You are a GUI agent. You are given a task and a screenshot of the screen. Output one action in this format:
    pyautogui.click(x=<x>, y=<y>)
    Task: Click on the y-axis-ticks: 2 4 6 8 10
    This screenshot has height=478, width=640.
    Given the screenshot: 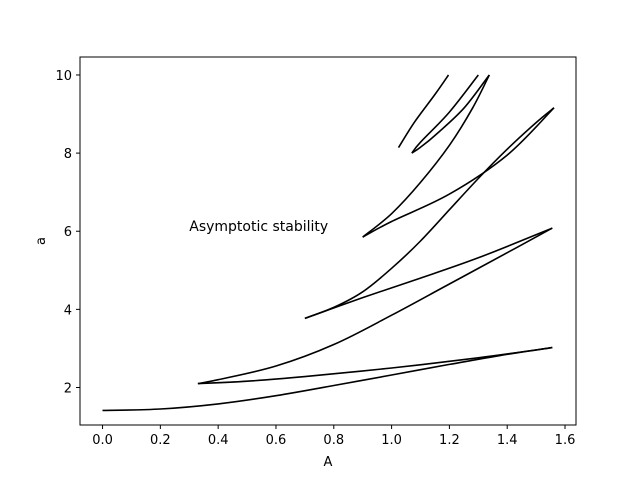 What is the action you would take?
    pyautogui.click(x=67, y=232)
    